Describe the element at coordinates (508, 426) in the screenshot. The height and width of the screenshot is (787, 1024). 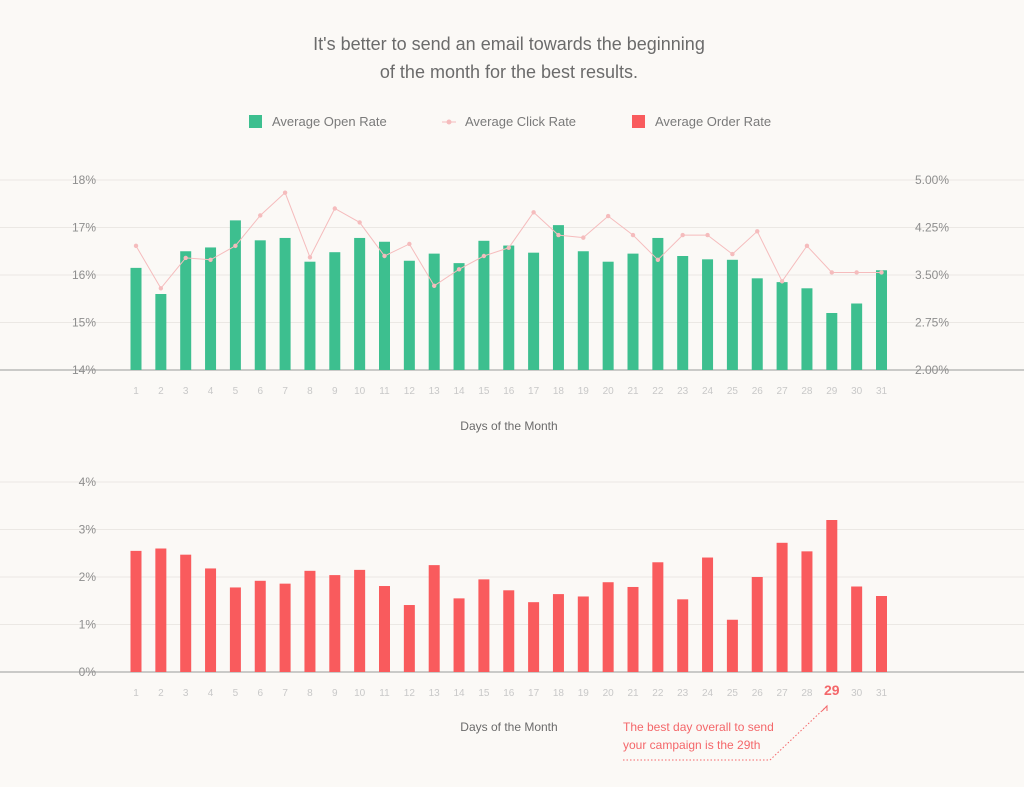
I see `x-axis-title-top: Days of the Month` at that location.